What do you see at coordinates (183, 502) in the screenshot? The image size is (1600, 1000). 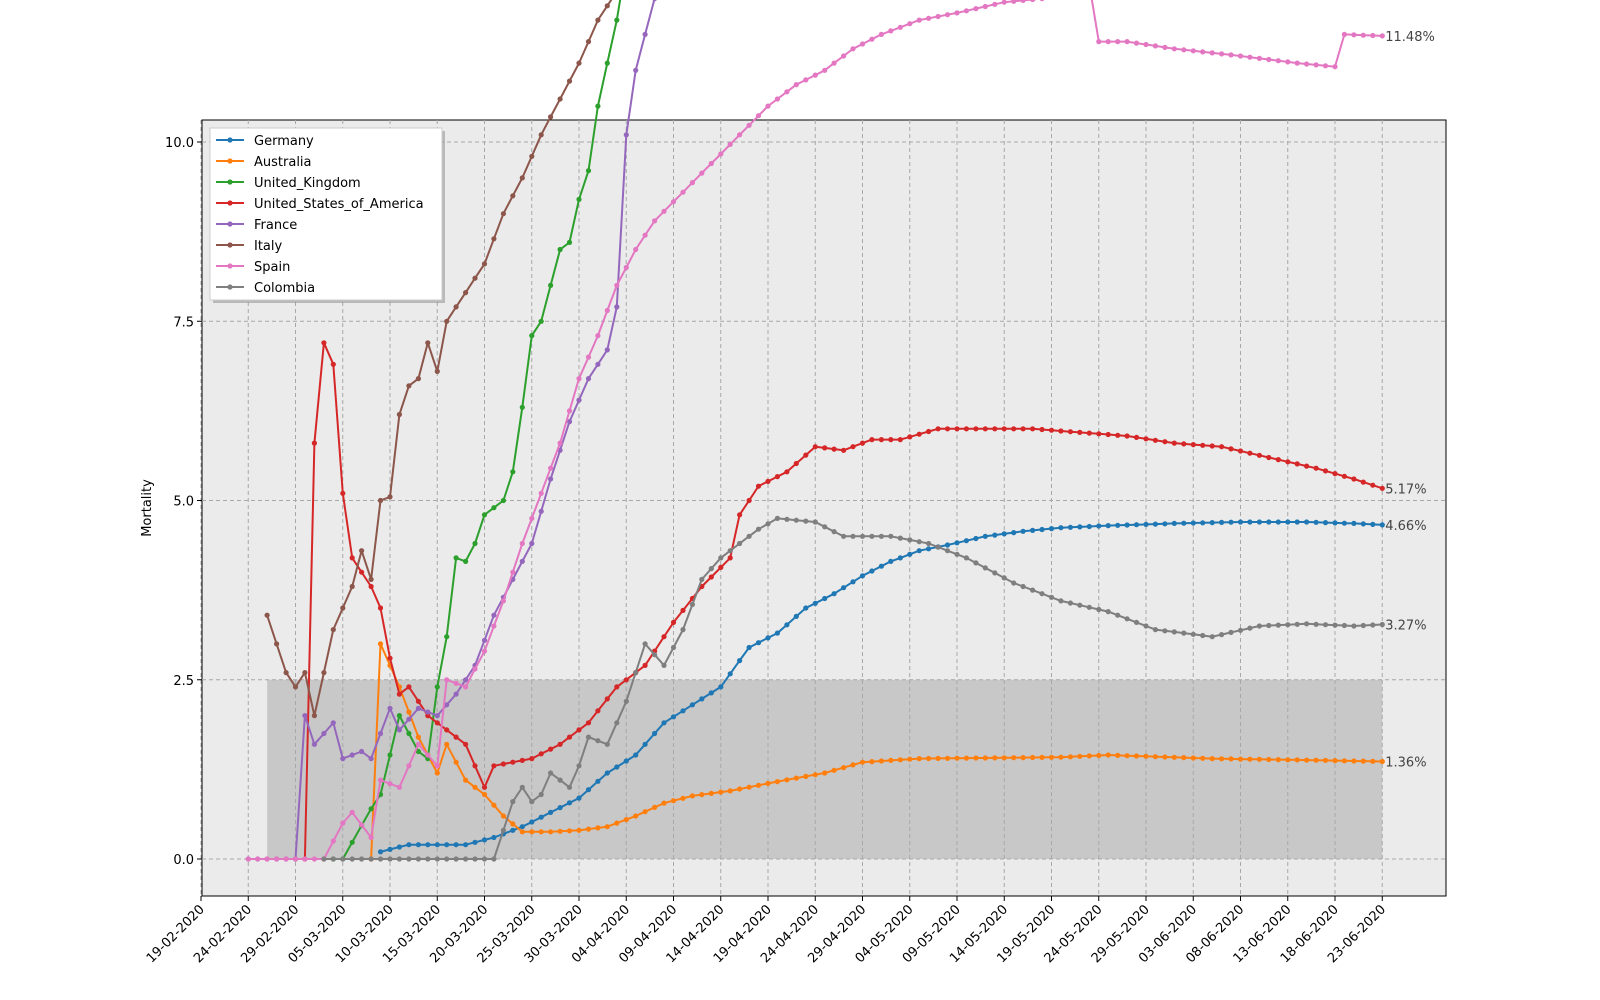 I see `y-tick-label: 5.0` at bounding box center [183, 502].